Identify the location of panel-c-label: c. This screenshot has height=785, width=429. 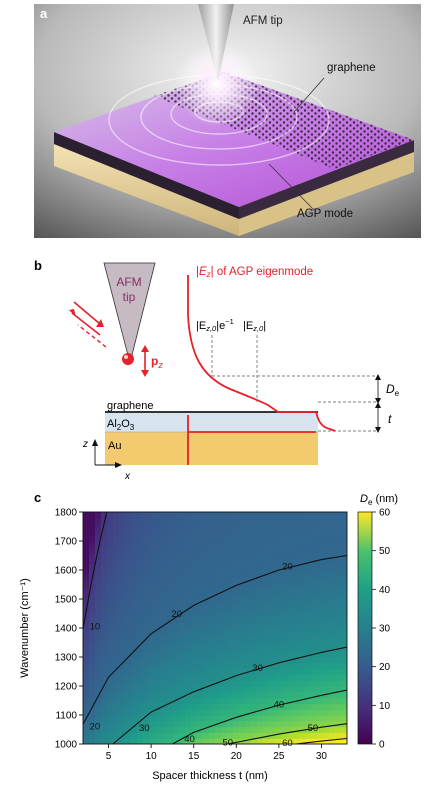
(37, 497).